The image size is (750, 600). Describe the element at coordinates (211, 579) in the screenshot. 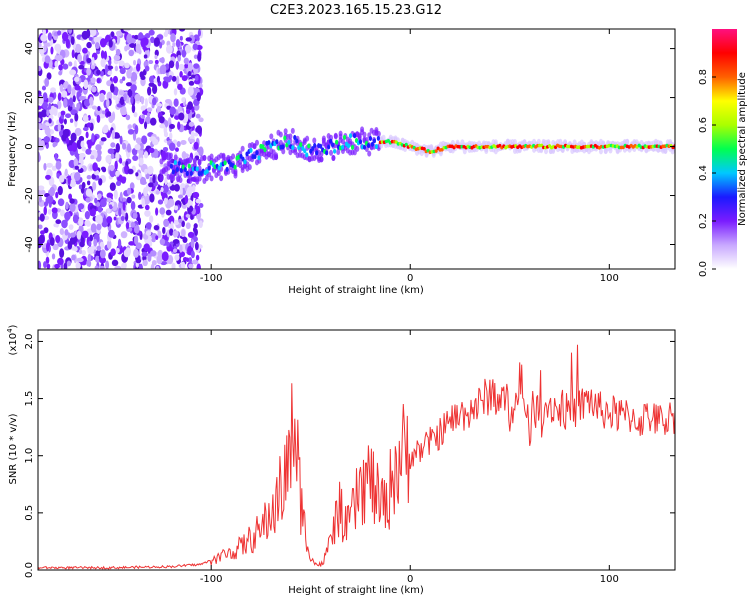

I see `x-tick-label: -100` at that location.